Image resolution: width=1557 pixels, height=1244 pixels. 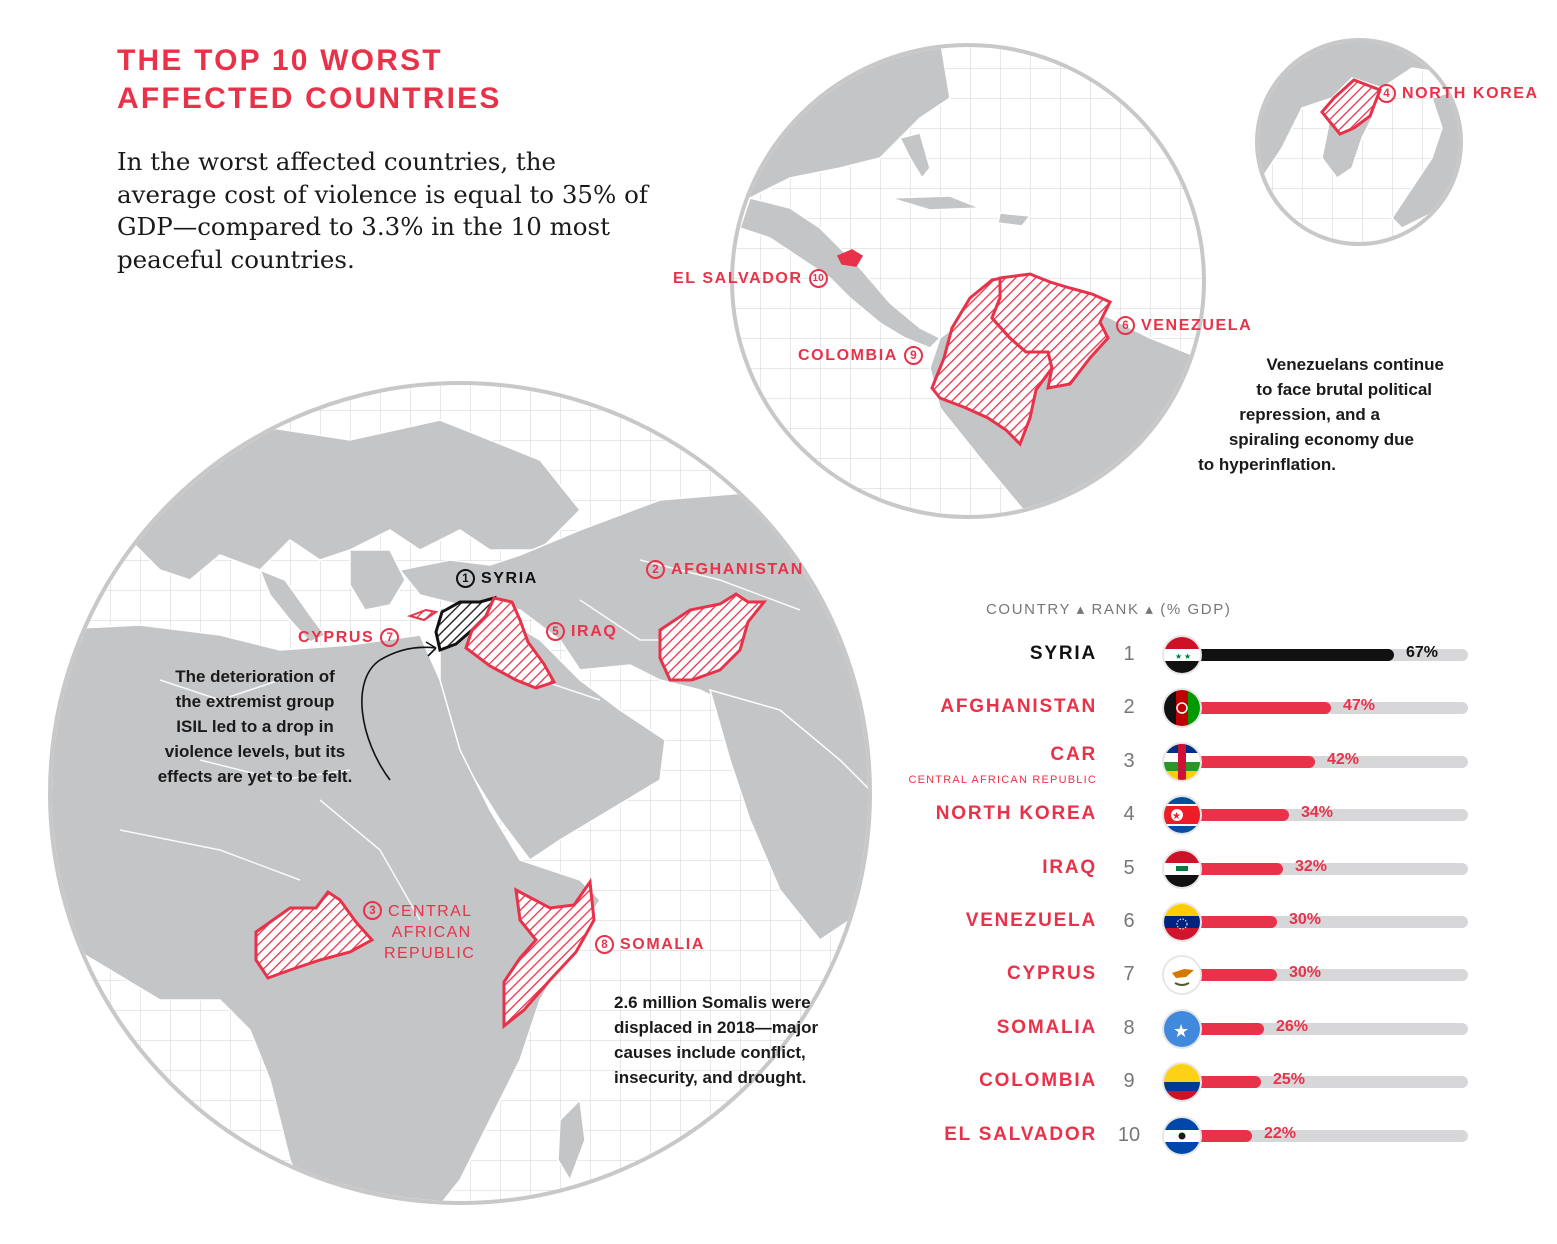 I want to click on label-colombia: COLOMBIA 9, so click(x=860, y=355).